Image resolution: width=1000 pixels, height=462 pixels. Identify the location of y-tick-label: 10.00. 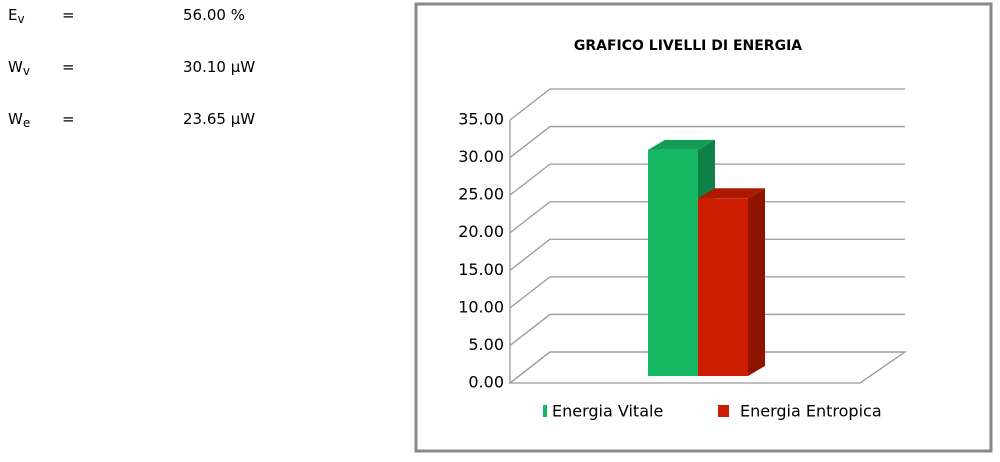
(481, 306).